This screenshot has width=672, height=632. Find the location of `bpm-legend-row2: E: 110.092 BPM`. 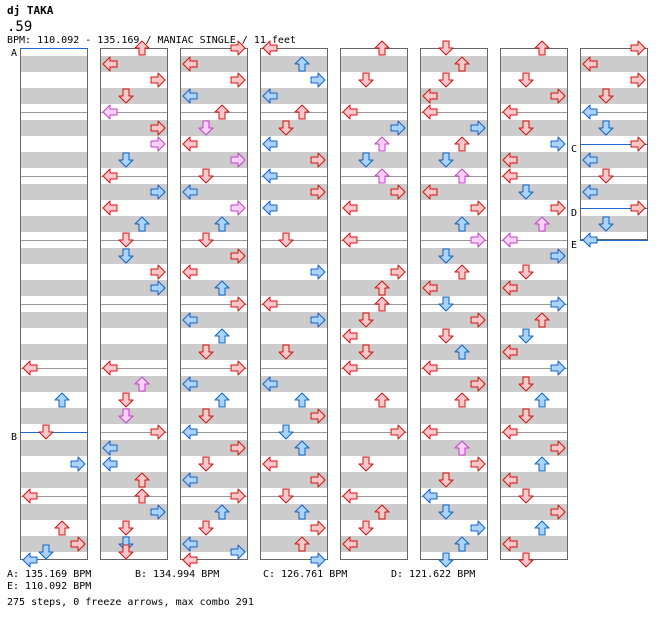

bpm-legend-row2: E: 110.092 BPM is located at coordinates (71, 586).